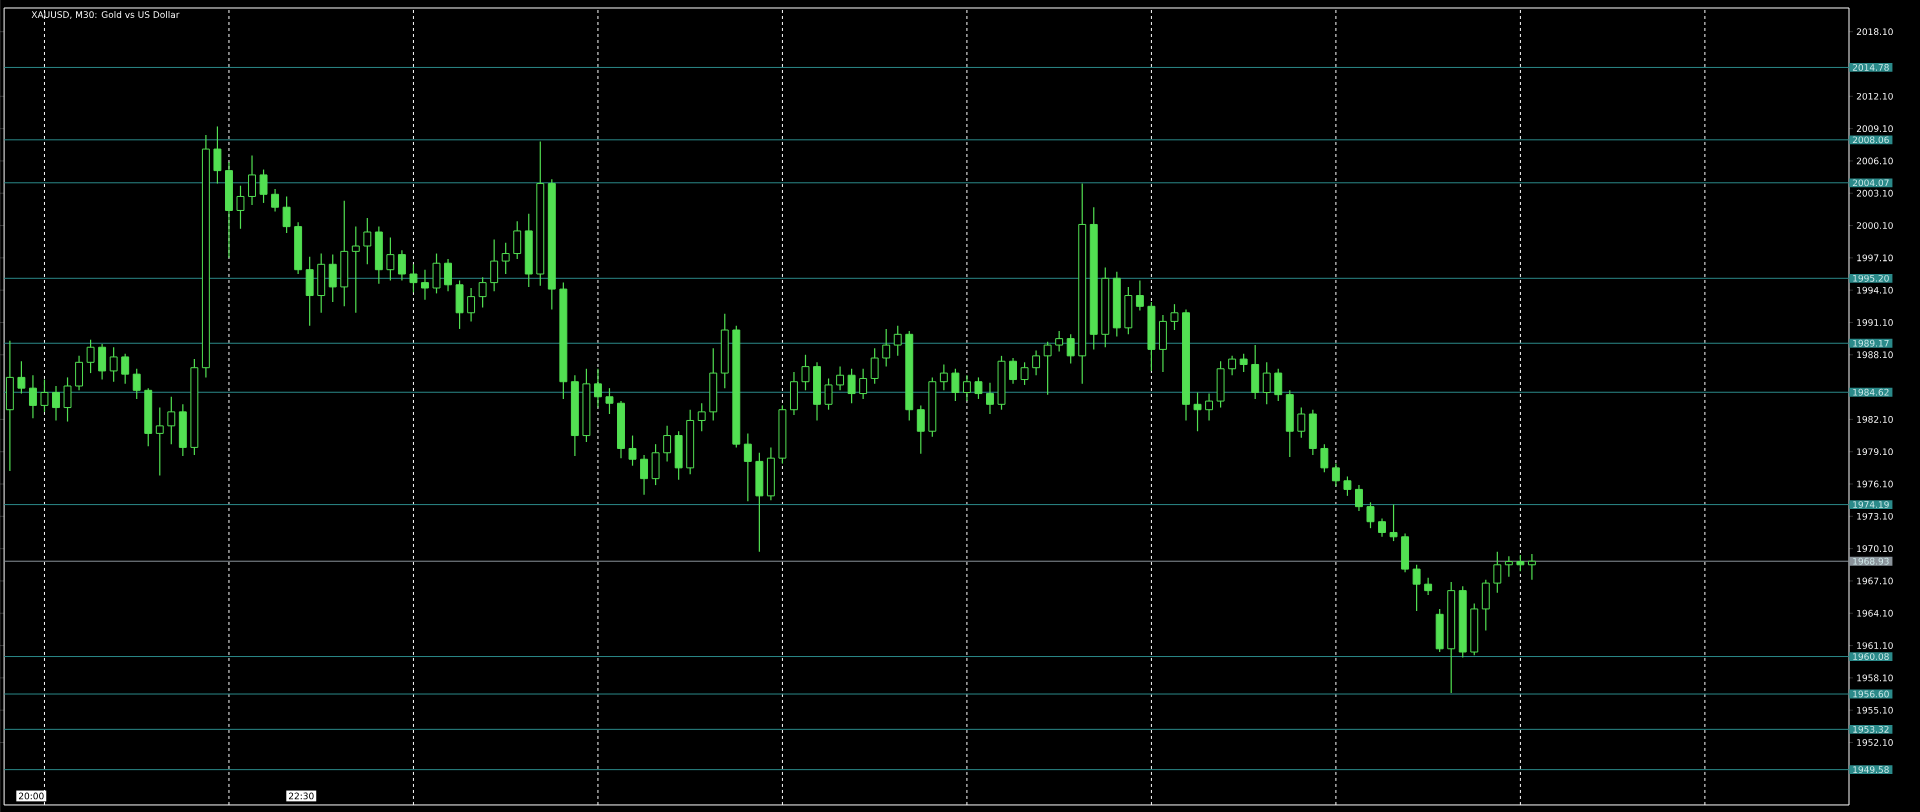  What do you see at coordinates (1874, 161) in the screenshot?
I see `y-tick-label: 2006.10` at bounding box center [1874, 161].